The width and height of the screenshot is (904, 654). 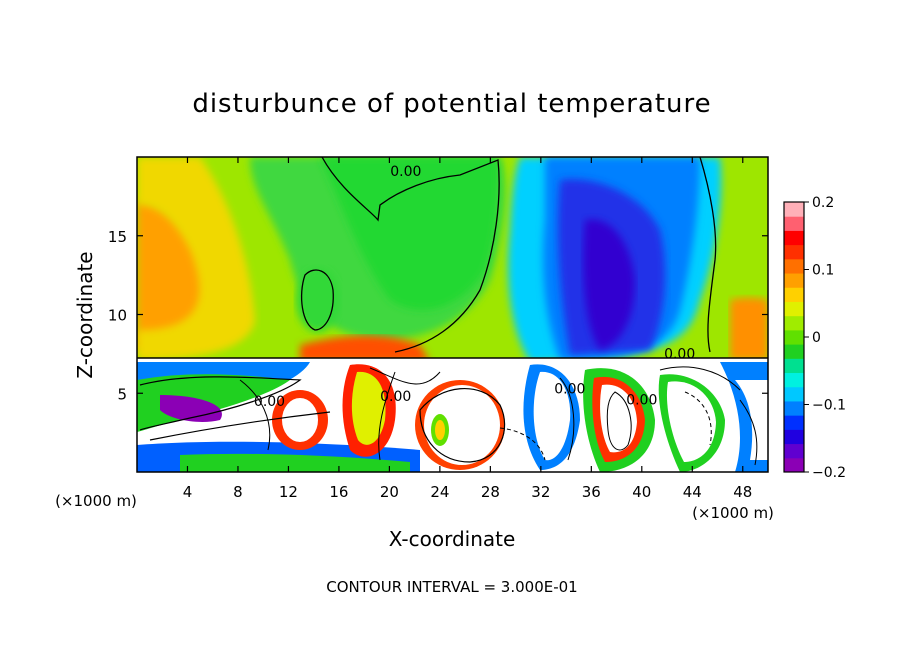 What do you see at coordinates (733, 513) in the screenshot?
I see `x-unit-right: (×1000 m)` at bounding box center [733, 513].